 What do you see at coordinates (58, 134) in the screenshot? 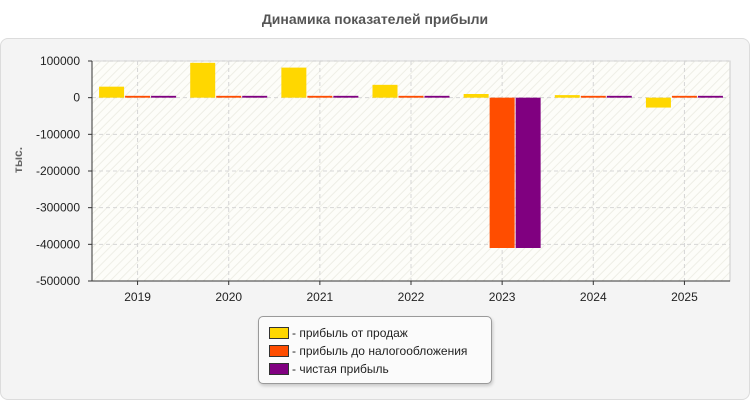
I see `y-tick-label: -100000` at bounding box center [58, 134].